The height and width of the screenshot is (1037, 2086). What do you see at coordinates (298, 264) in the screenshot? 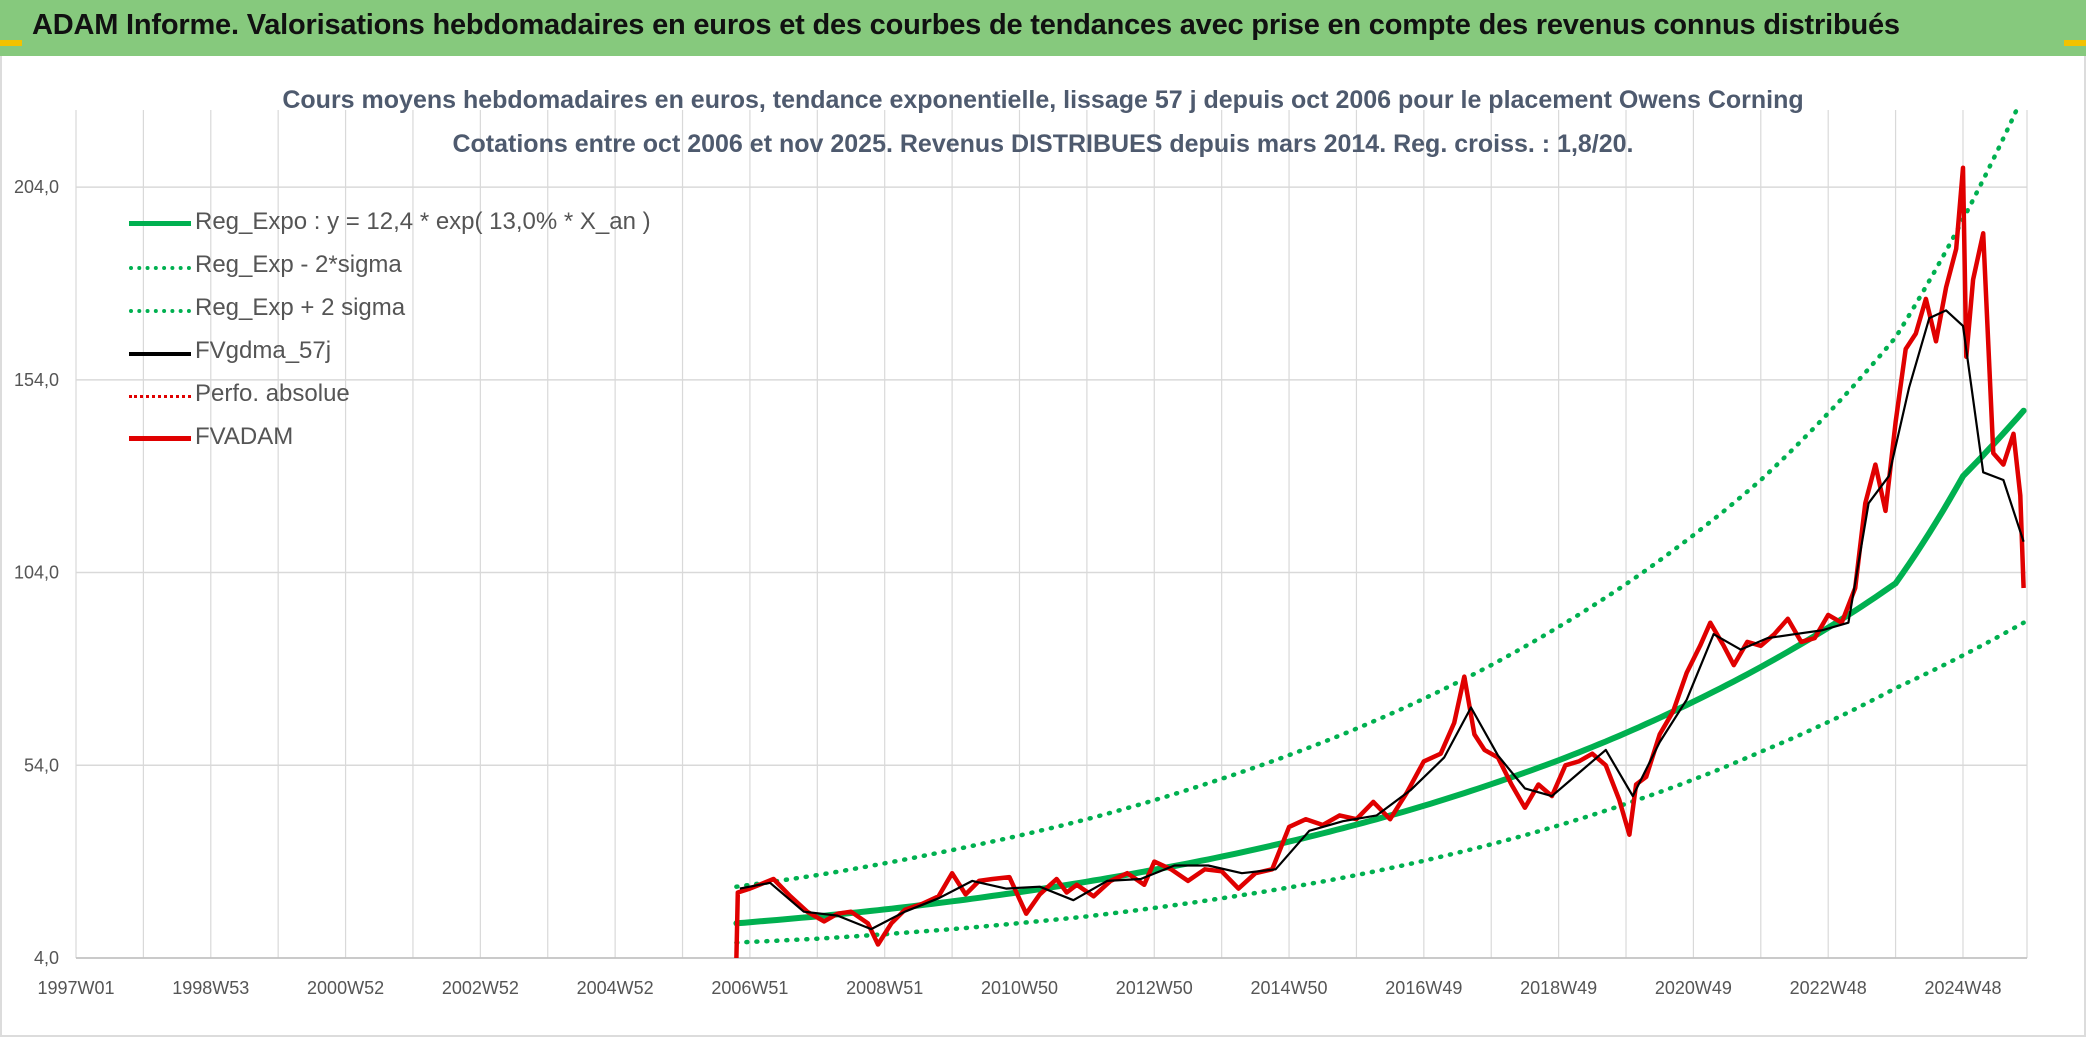
I see `legend-label-reg-minus: Reg_Exp - 2*sigma` at bounding box center [298, 264].